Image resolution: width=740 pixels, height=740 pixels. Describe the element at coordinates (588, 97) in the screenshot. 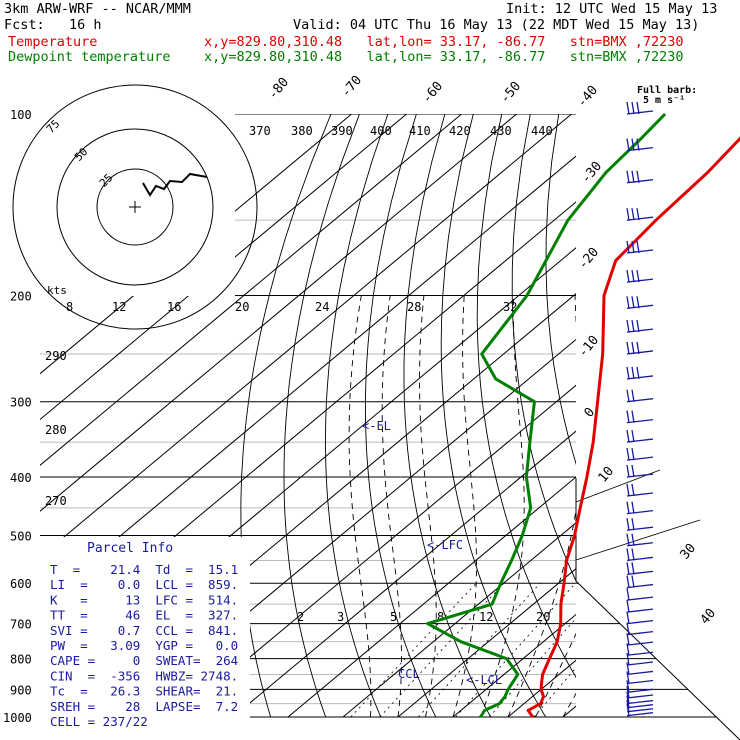

I see `isotherm-label: -40` at that location.